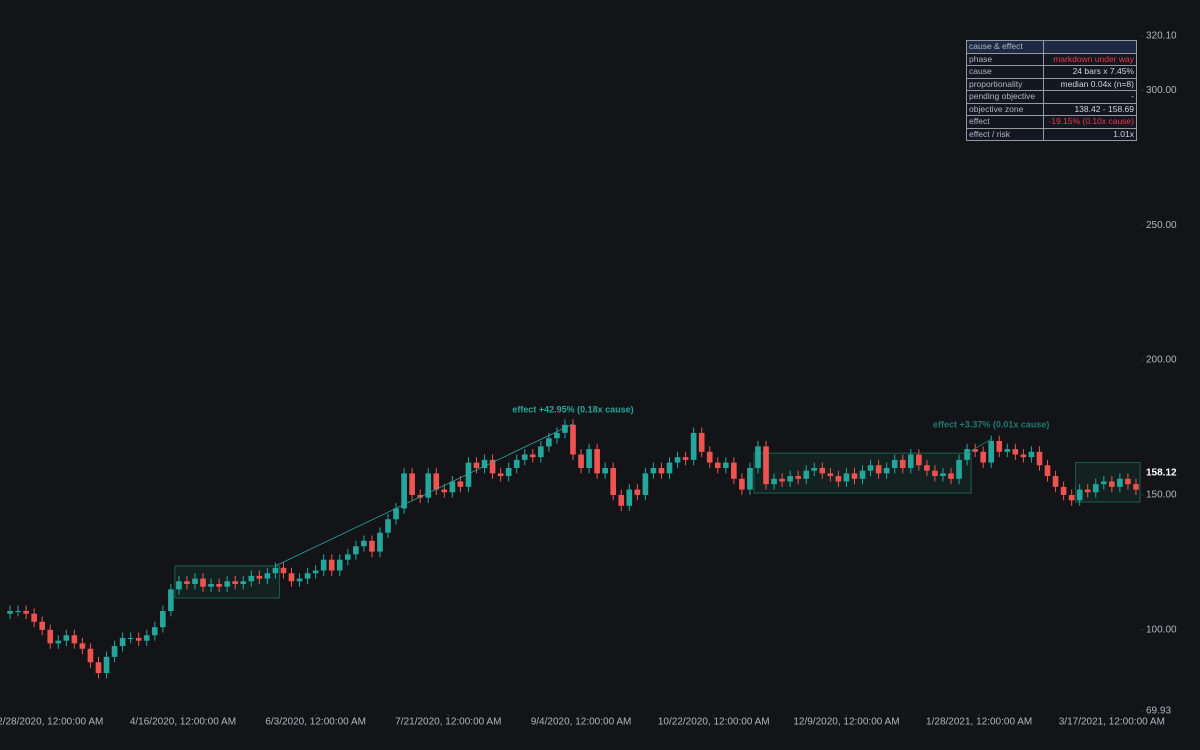  I want to click on table-row: phase markdown under way, so click(1051, 59).